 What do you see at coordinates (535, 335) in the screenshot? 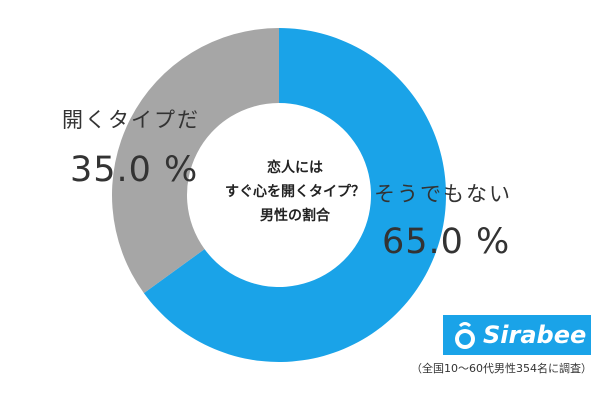
I see `brand-name: Sirabee` at bounding box center [535, 335].